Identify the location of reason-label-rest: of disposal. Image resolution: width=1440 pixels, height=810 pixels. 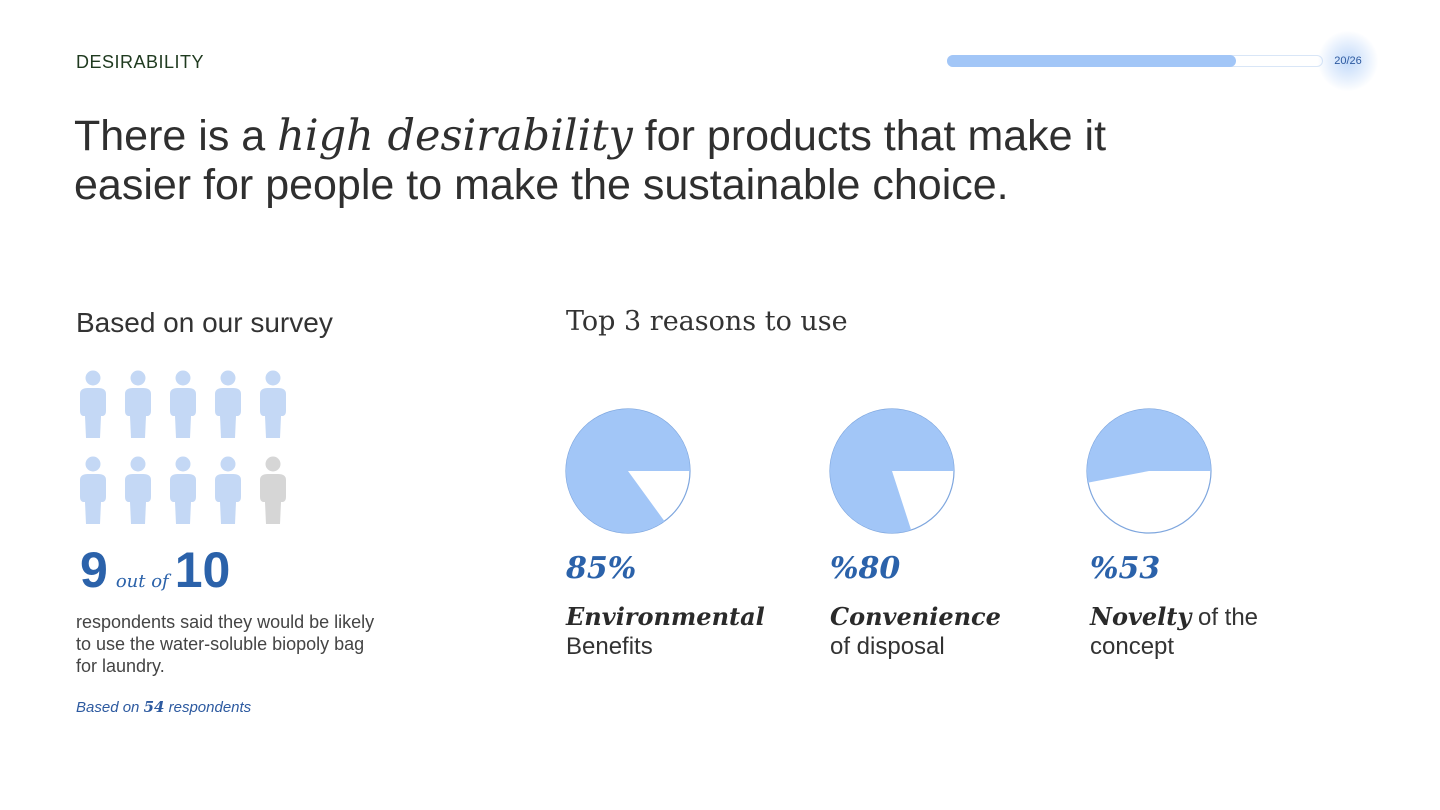
(887, 646).